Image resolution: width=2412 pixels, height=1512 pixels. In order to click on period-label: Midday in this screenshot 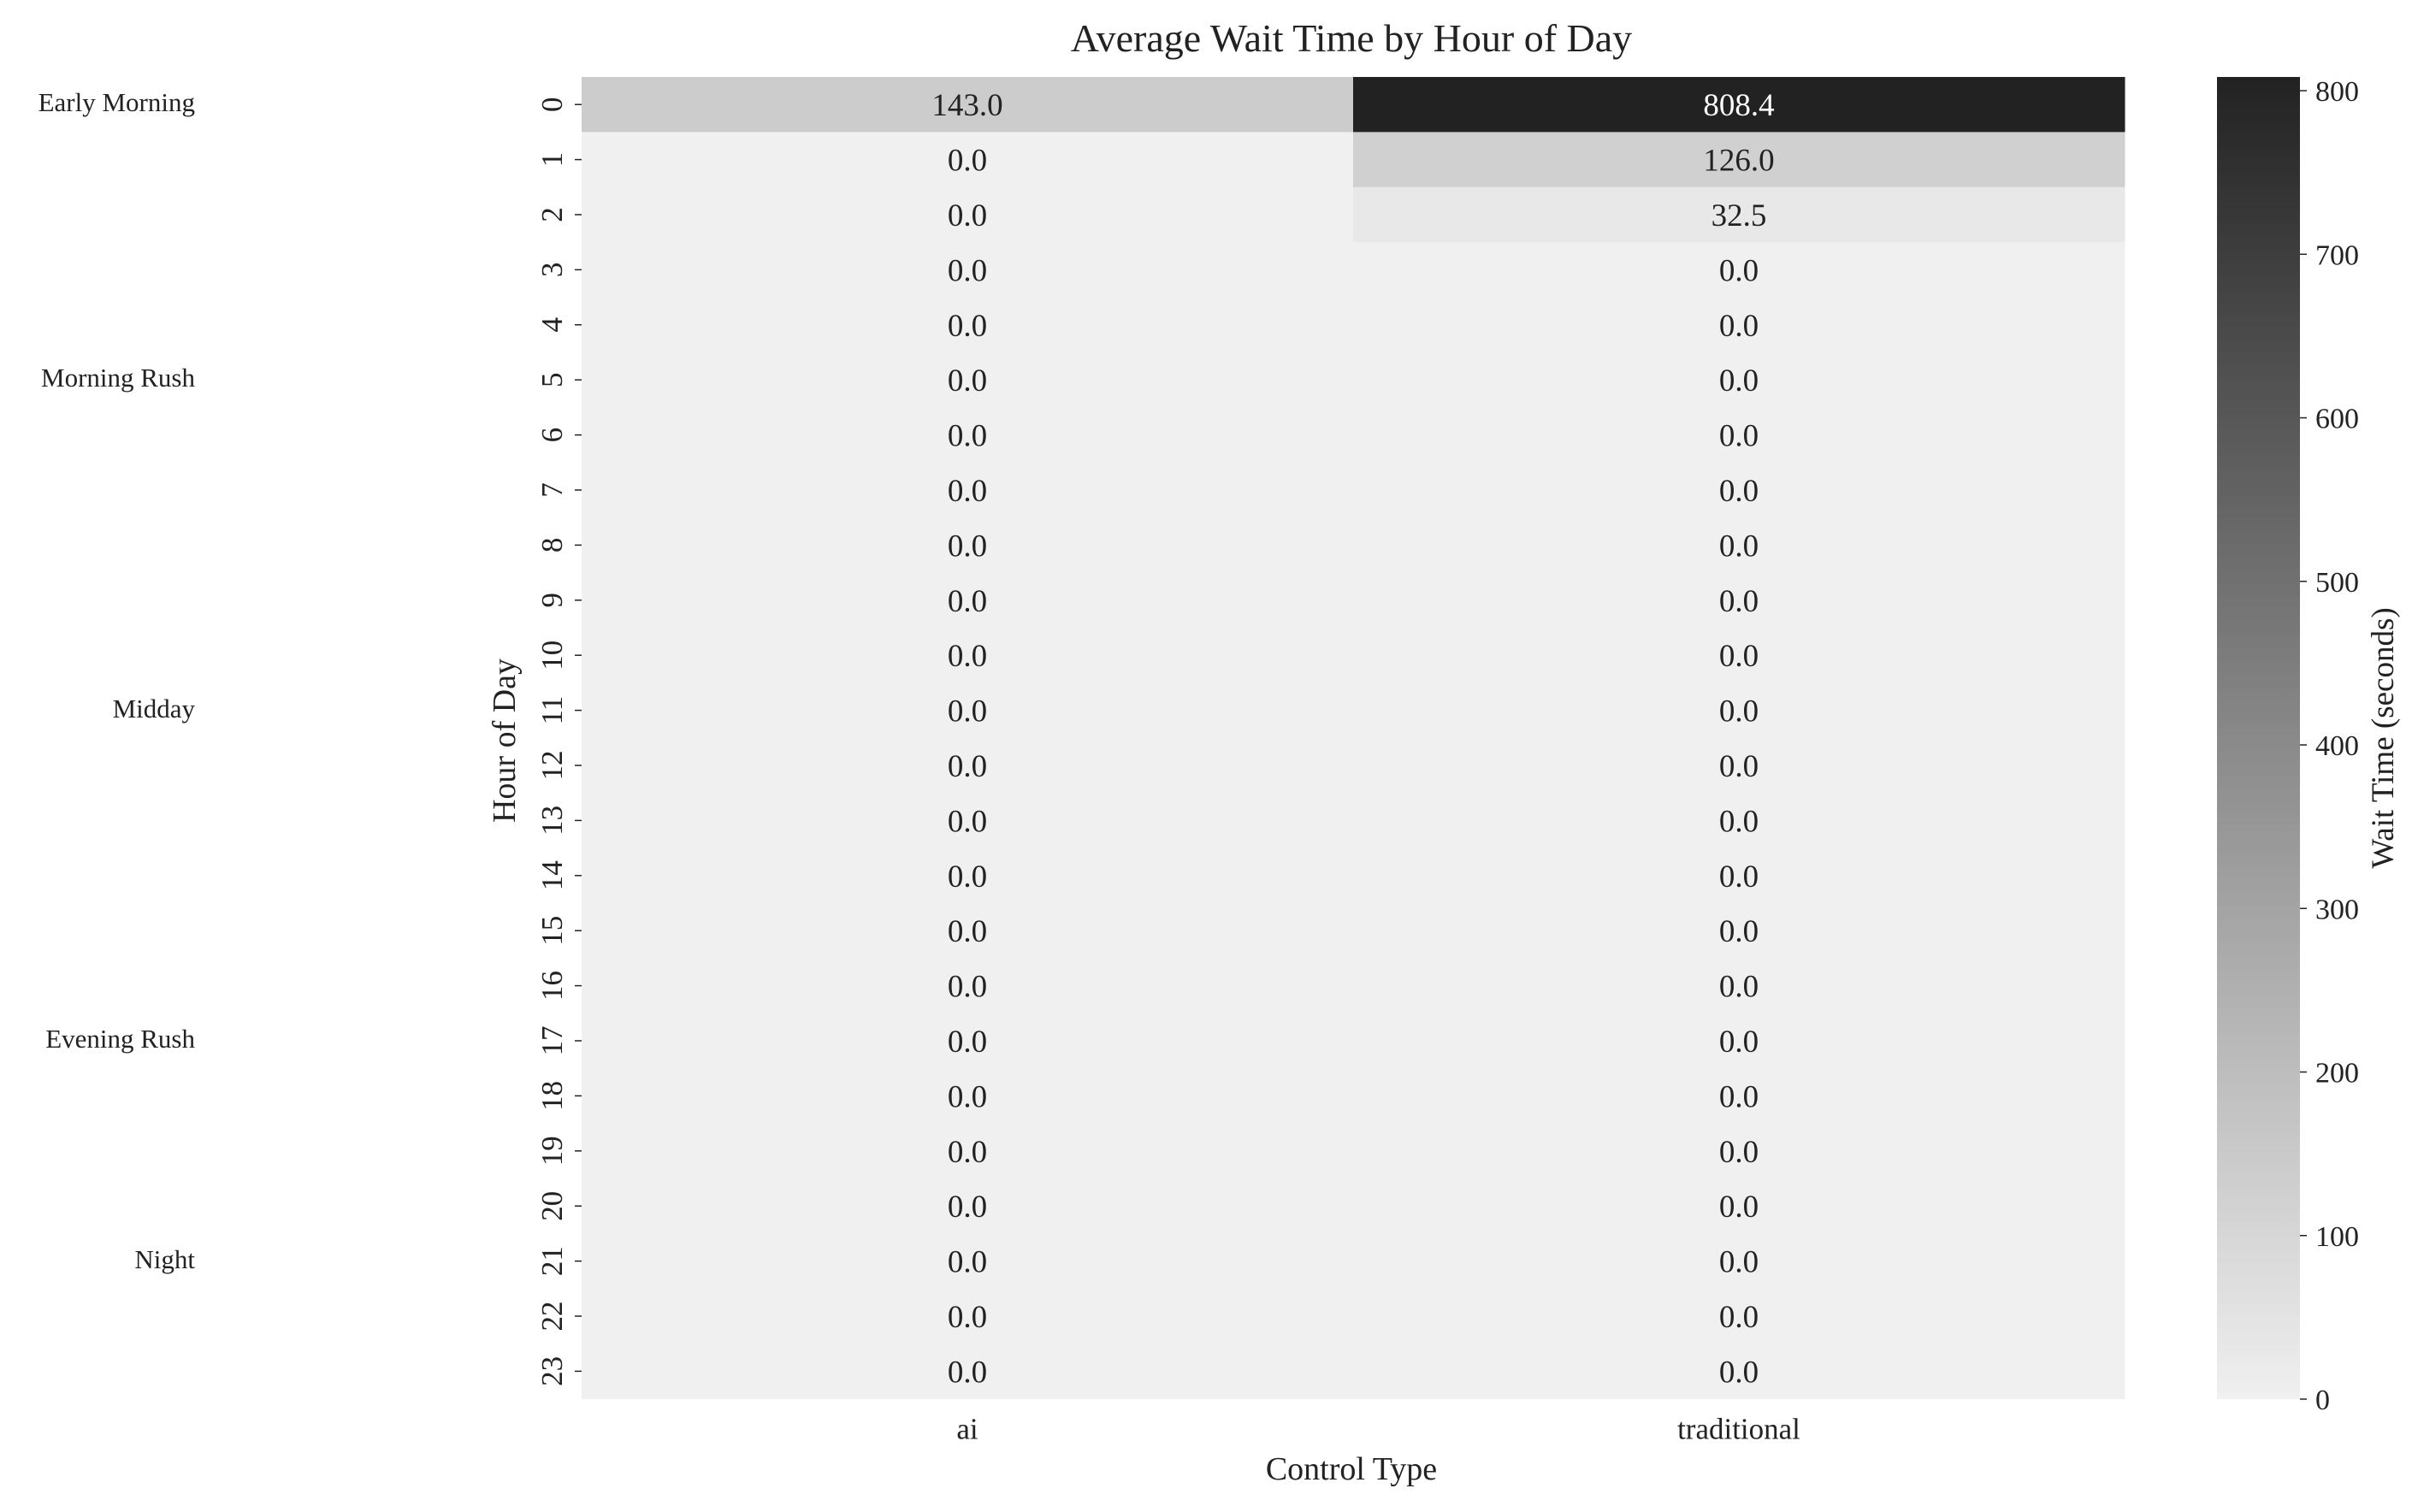, I will do `click(153, 708)`.